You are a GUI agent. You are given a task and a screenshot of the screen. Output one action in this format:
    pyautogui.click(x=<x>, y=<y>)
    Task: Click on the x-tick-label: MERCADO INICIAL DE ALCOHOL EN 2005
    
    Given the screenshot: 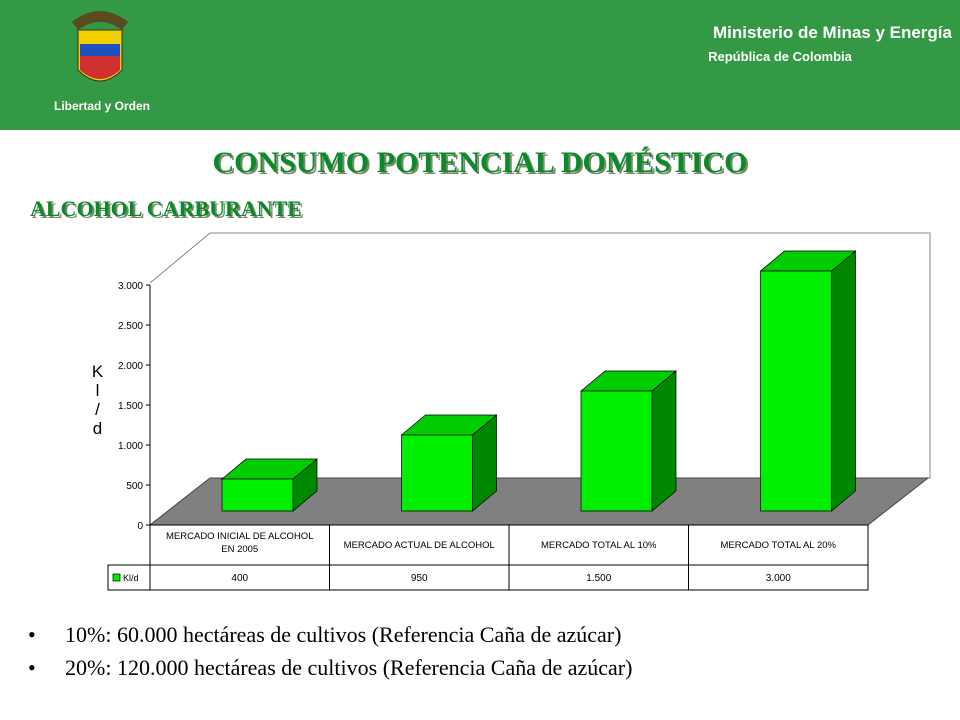 What is the action you would take?
    pyautogui.click(x=239, y=543)
    